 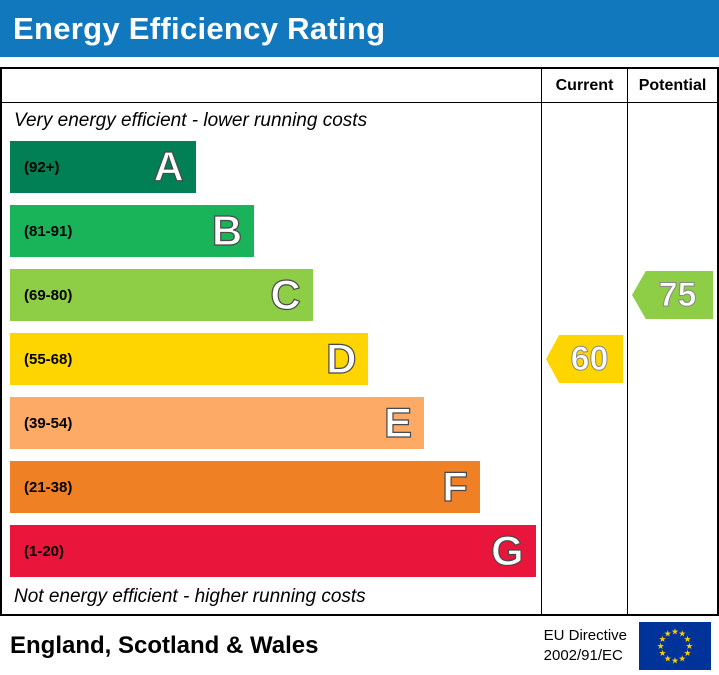 I want to click on eu-directive-line-2: 2002/91/EC, so click(x=583, y=655).